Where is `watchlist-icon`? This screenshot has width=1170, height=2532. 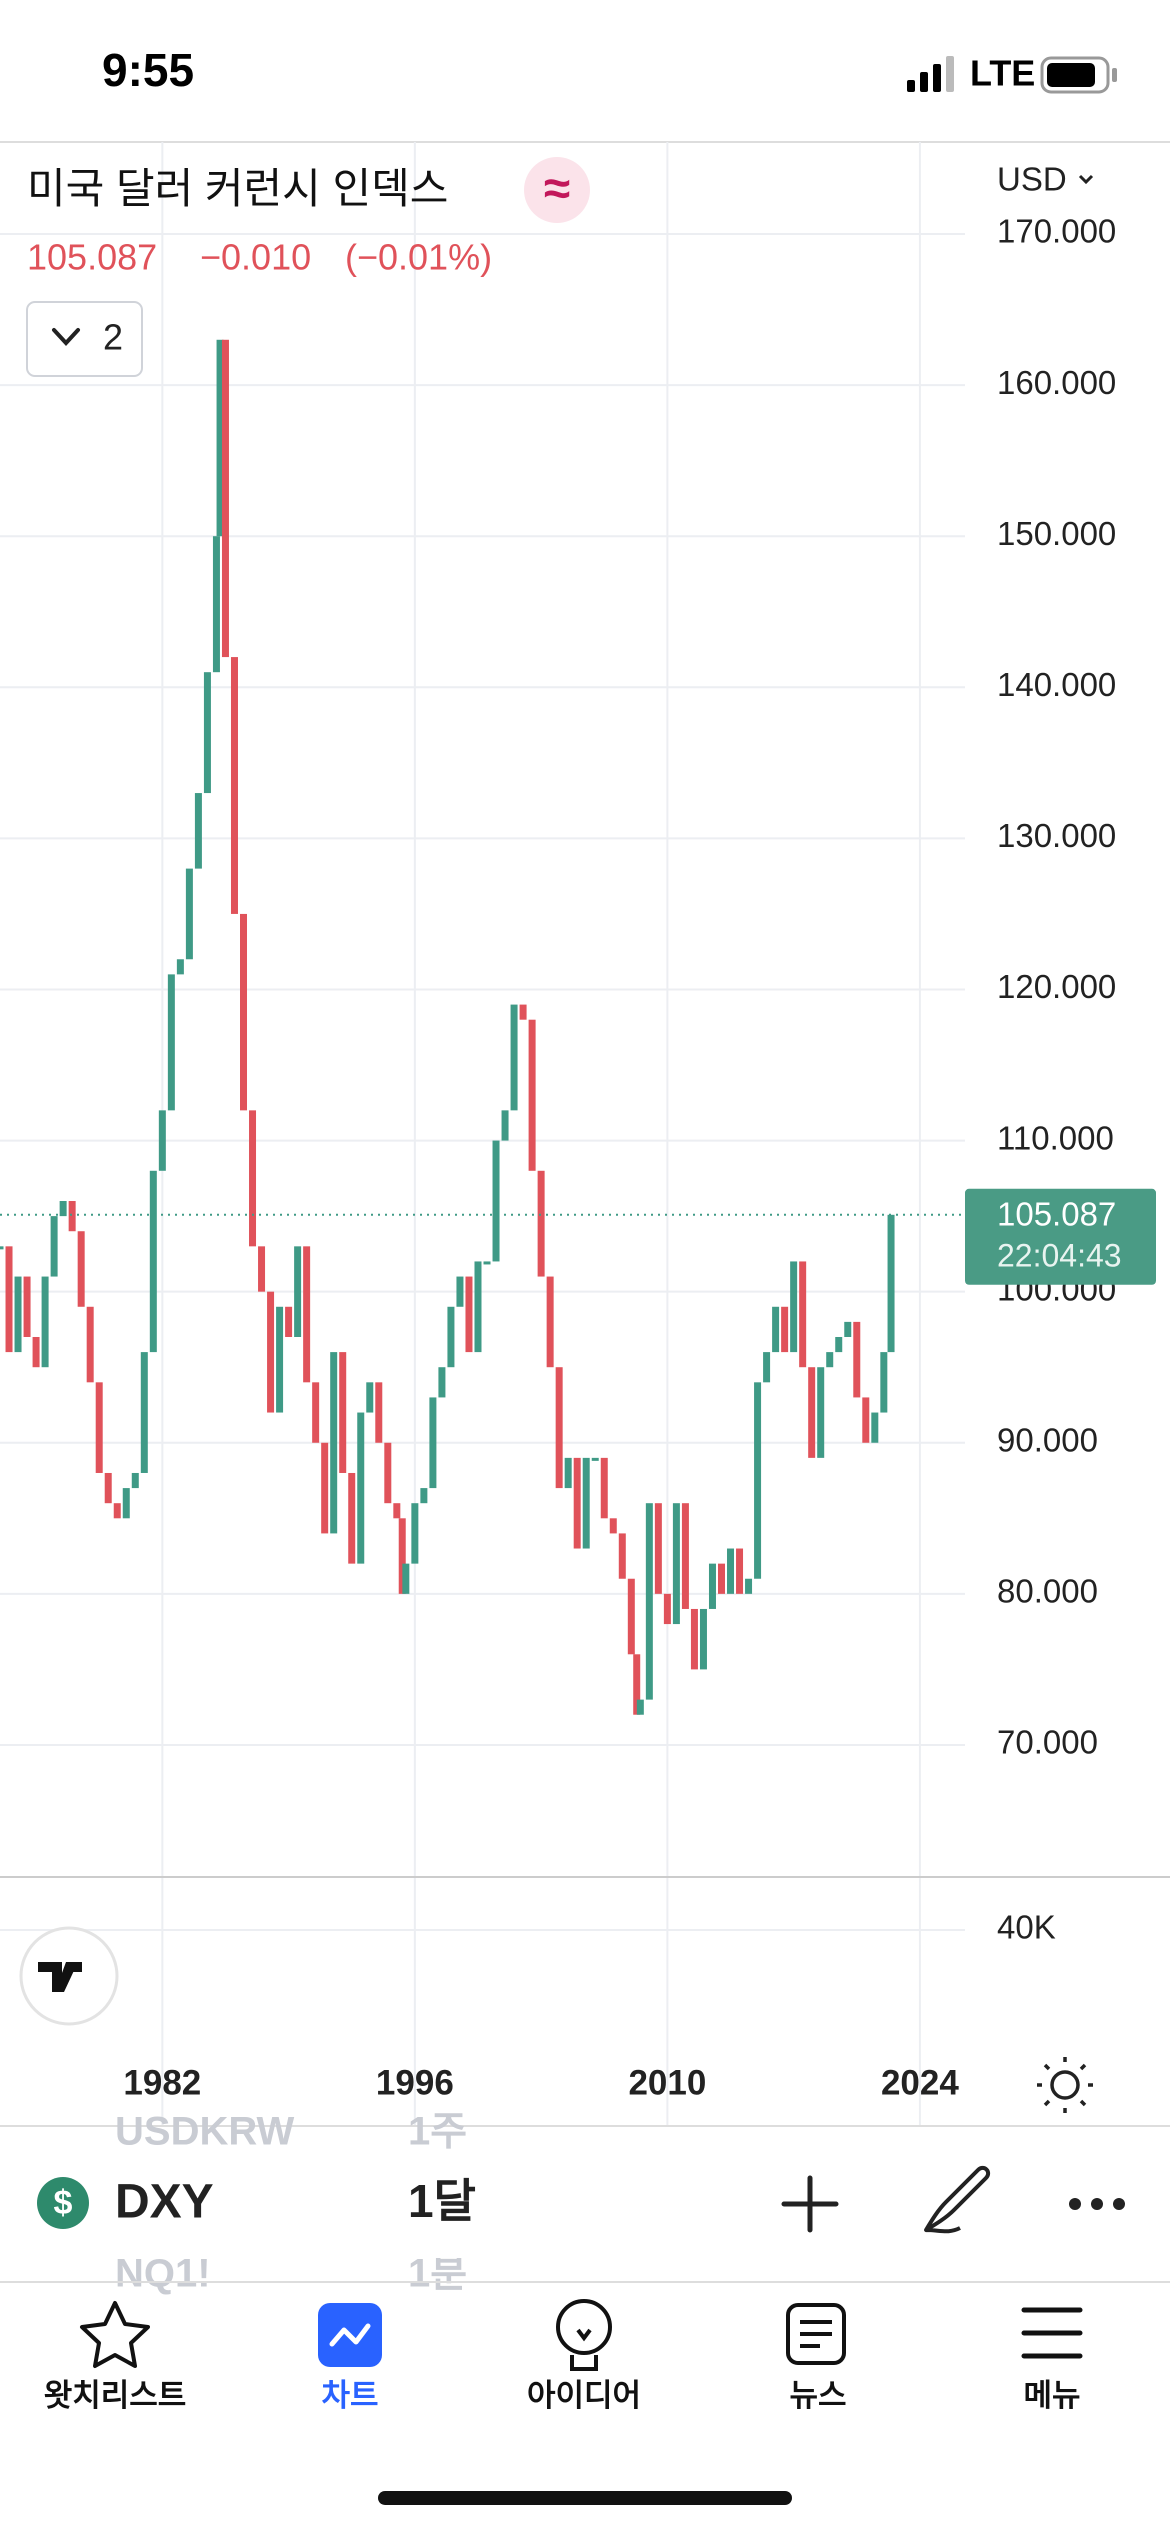 watchlist-icon is located at coordinates (115, 2334).